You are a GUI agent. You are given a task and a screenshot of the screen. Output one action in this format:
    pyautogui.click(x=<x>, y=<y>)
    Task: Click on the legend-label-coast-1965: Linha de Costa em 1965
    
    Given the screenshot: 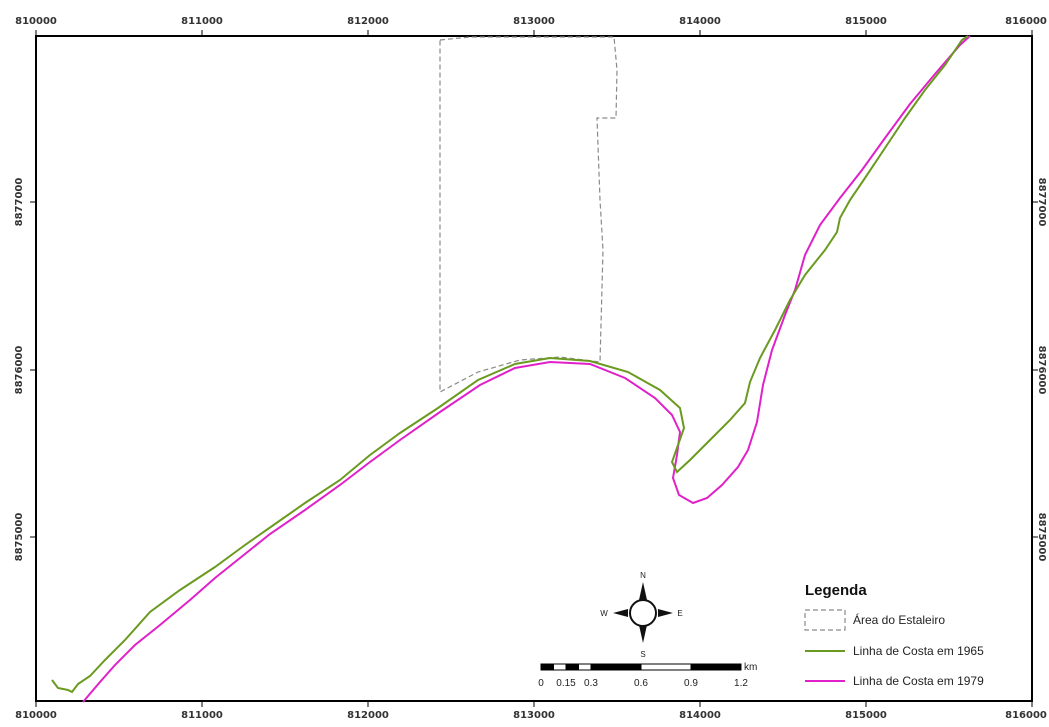 What is the action you would take?
    pyautogui.click(x=918, y=651)
    